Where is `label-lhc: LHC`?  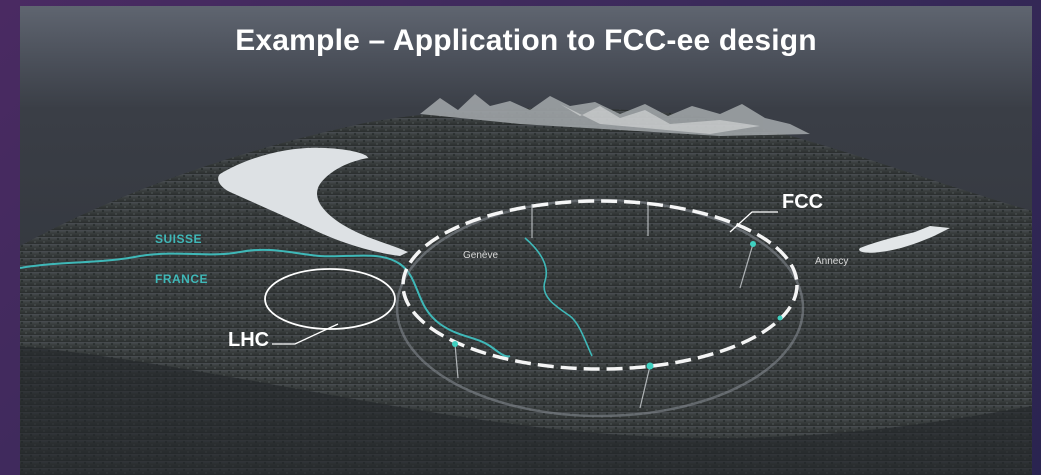 label-lhc: LHC is located at coordinates (249, 340).